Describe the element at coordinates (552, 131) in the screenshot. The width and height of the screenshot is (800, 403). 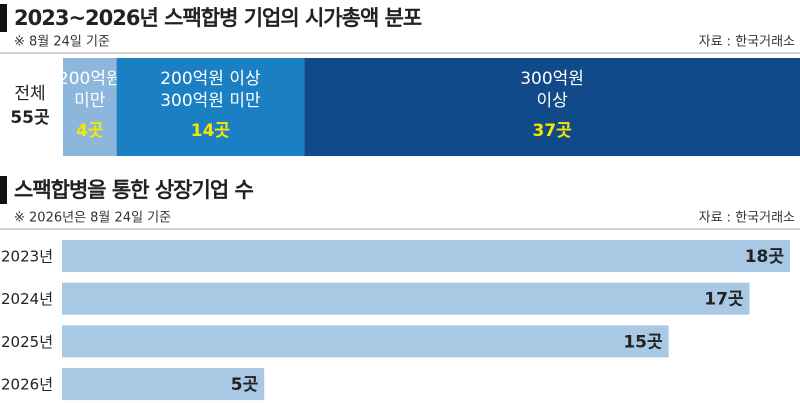
I see `value-label: 37곳` at that location.